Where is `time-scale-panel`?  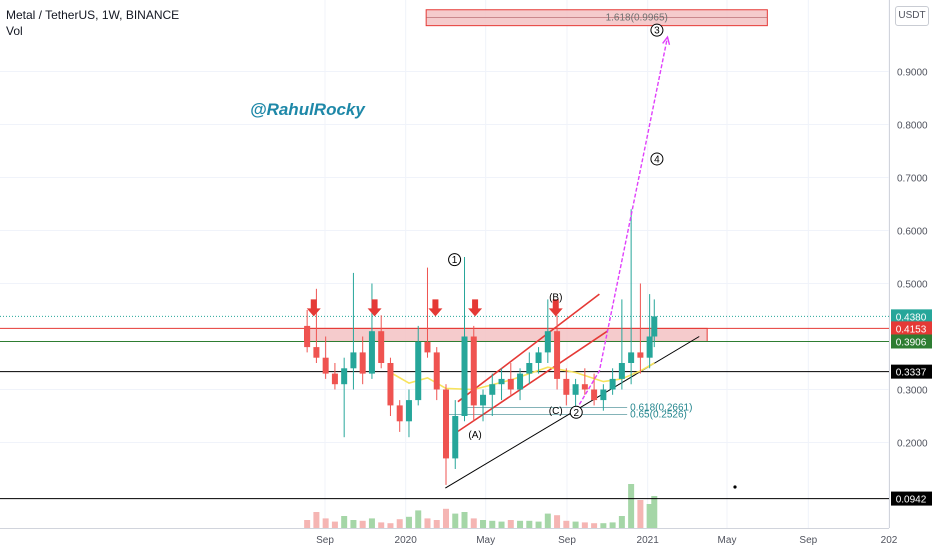
time-scale-panel is located at coordinates (444, 539).